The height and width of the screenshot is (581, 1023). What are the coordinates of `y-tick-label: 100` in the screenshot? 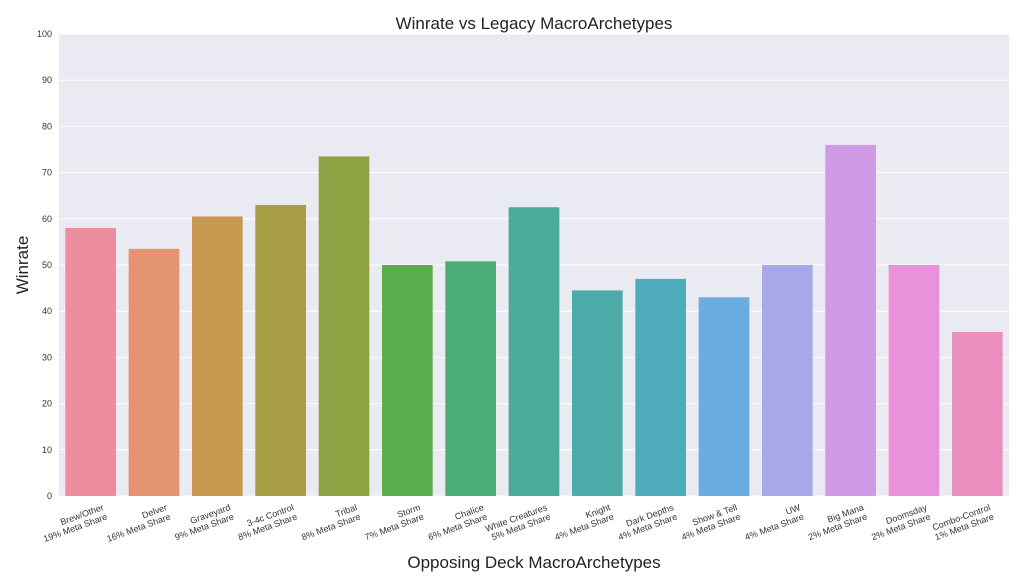 It's located at (44, 34).